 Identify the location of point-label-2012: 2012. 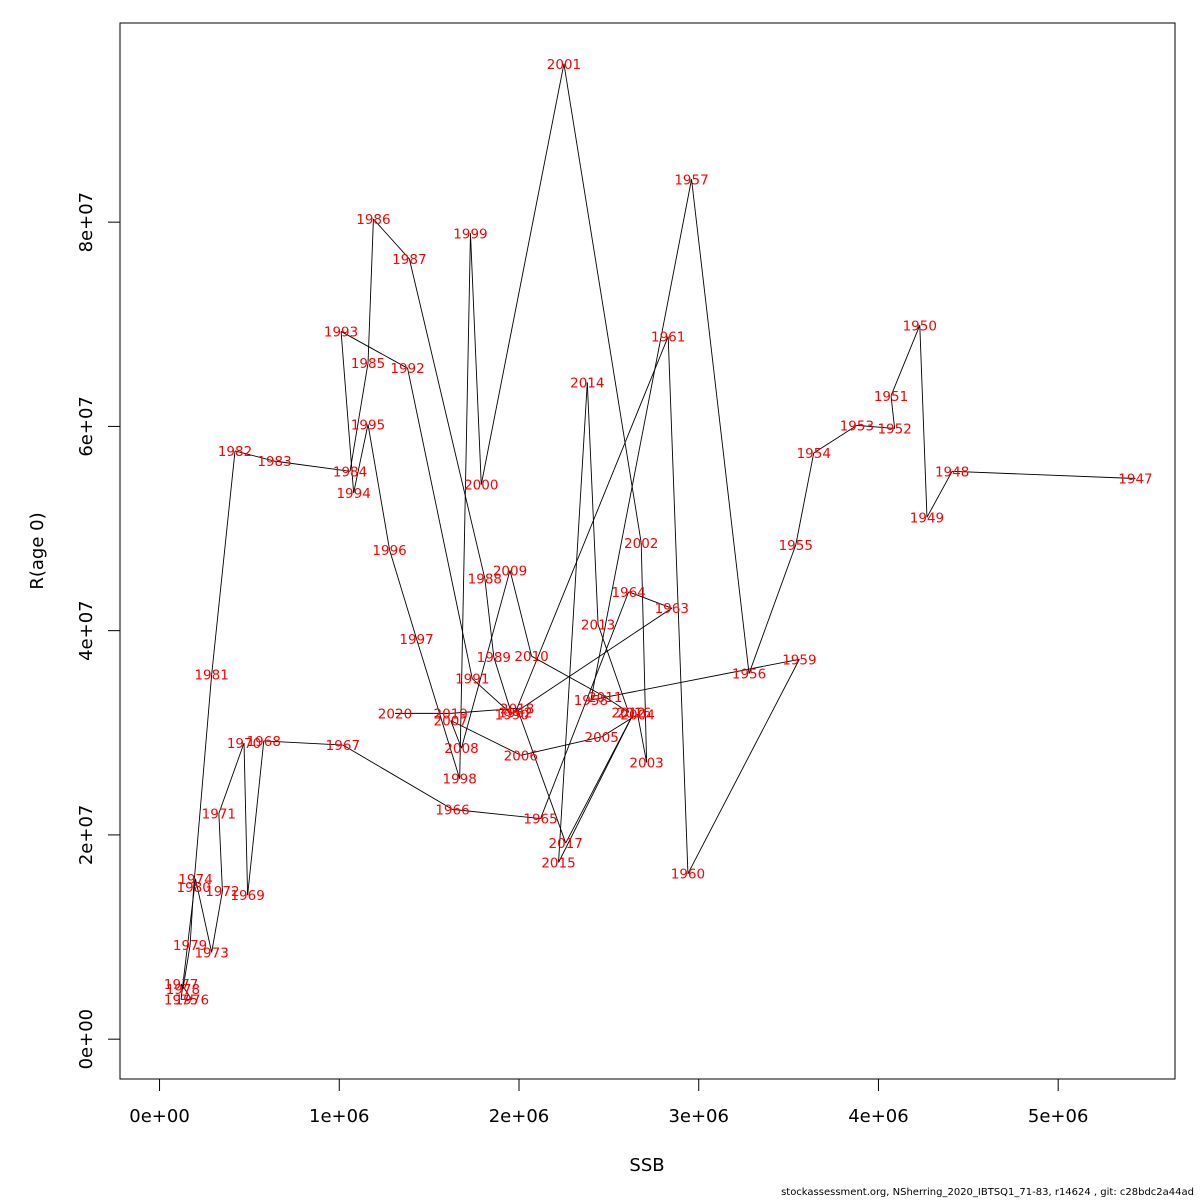
(628, 713).